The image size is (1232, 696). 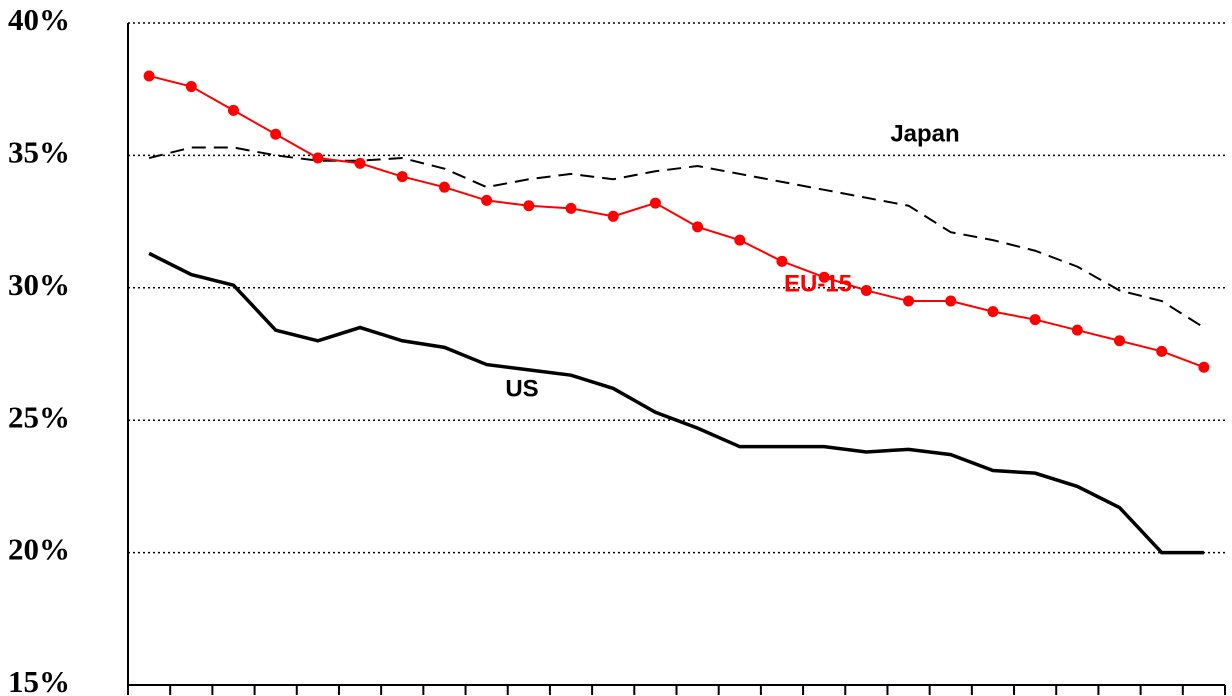 What do you see at coordinates (550, 693) in the screenshot?
I see `x-tick-label: 1988` at bounding box center [550, 693].